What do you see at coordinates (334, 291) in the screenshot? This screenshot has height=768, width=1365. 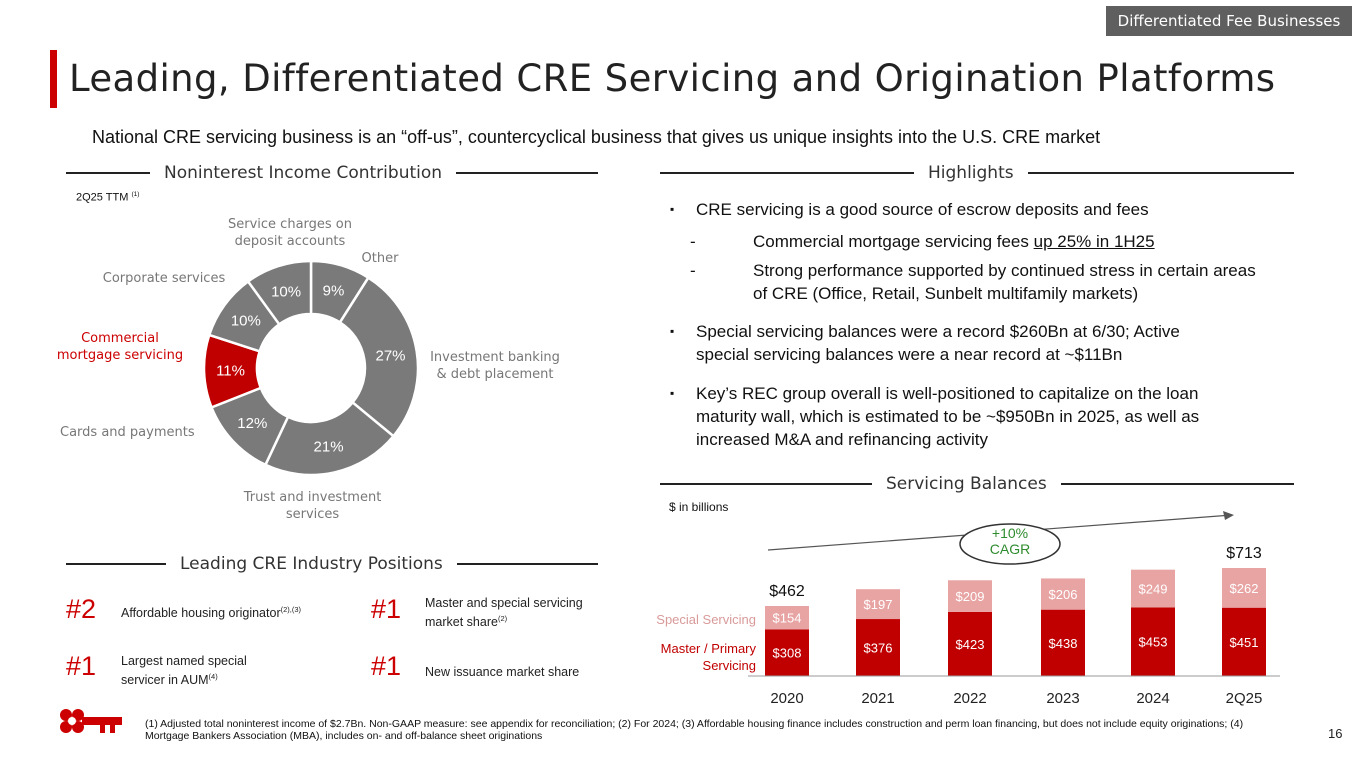 I see `donut-slice-value: 9%` at bounding box center [334, 291].